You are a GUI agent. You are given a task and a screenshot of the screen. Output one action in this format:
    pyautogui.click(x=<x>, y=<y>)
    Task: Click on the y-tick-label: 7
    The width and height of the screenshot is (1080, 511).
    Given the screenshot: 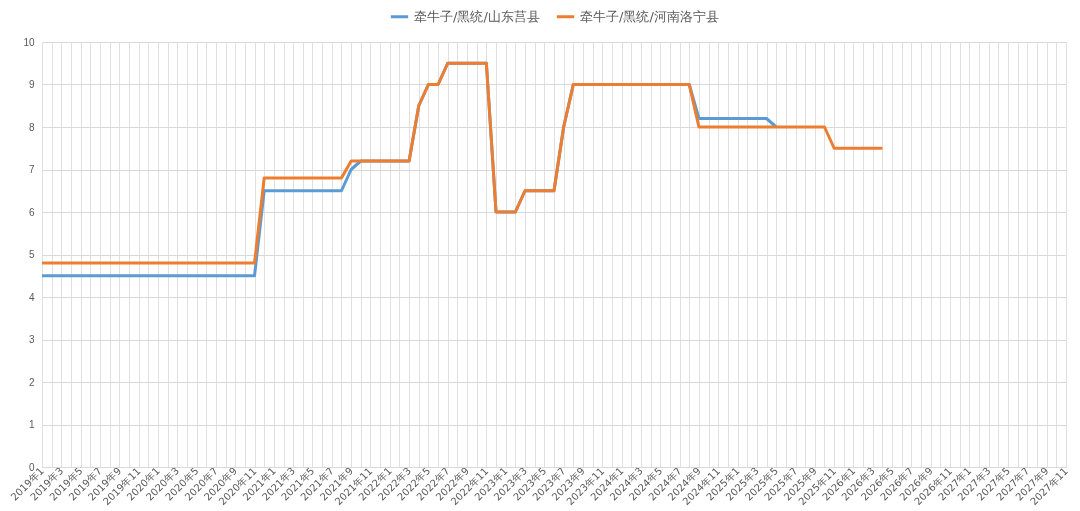 What is the action you would take?
    pyautogui.click(x=31, y=169)
    